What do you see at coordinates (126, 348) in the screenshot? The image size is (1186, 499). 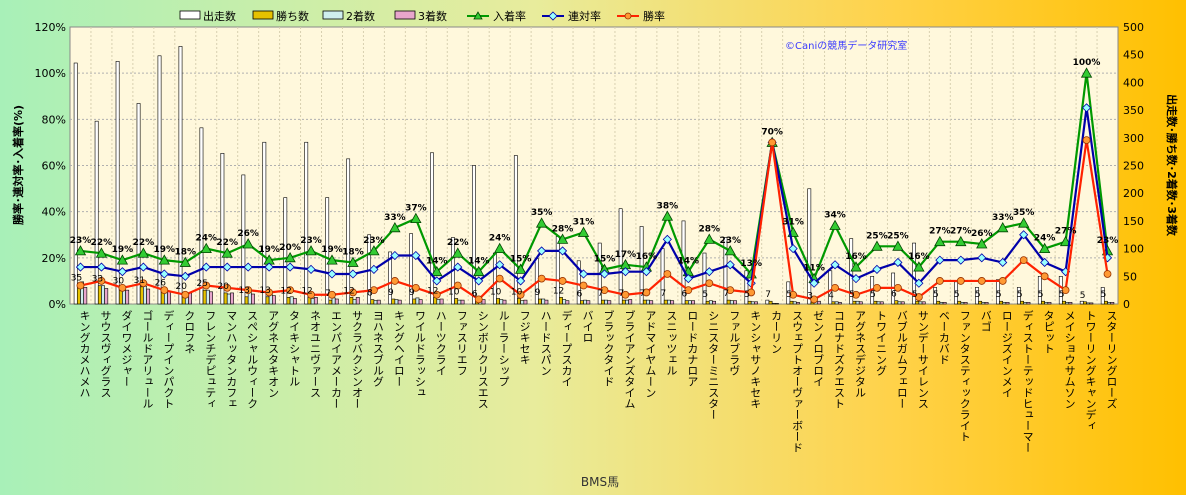 I see `x-tick-label: ダイワメジャー` at bounding box center [126, 348].